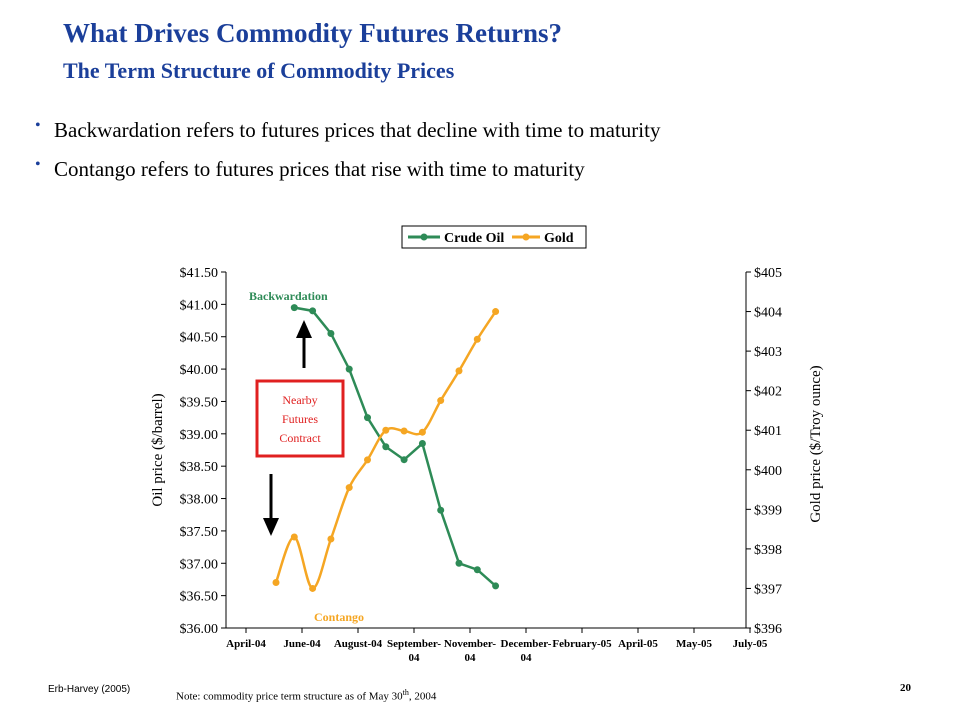  What do you see at coordinates (199, 435) in the screenshot?
I see `left-tick-label: $39.00` at bounding box center [199, 435].